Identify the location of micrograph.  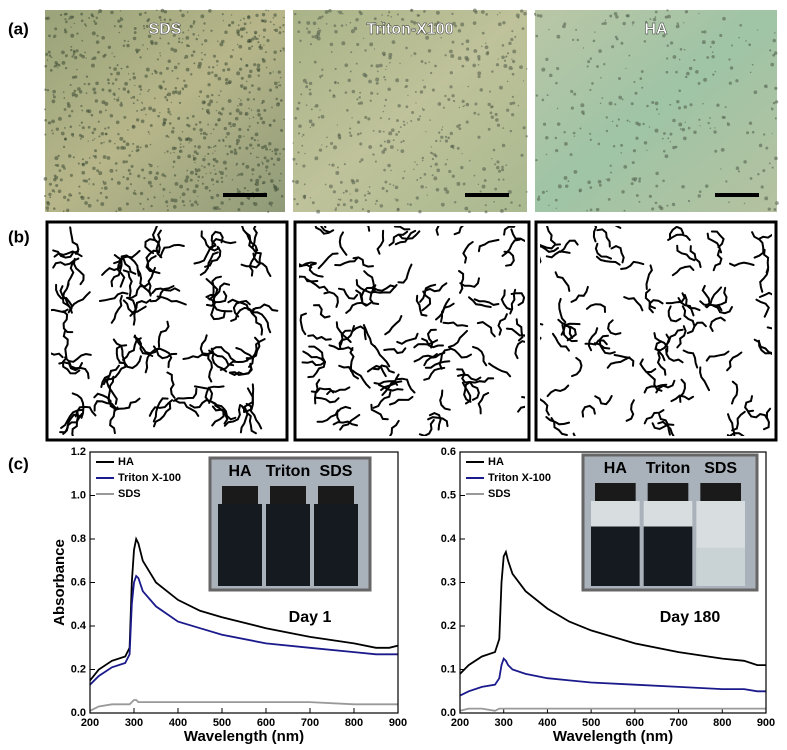
(656, 111).